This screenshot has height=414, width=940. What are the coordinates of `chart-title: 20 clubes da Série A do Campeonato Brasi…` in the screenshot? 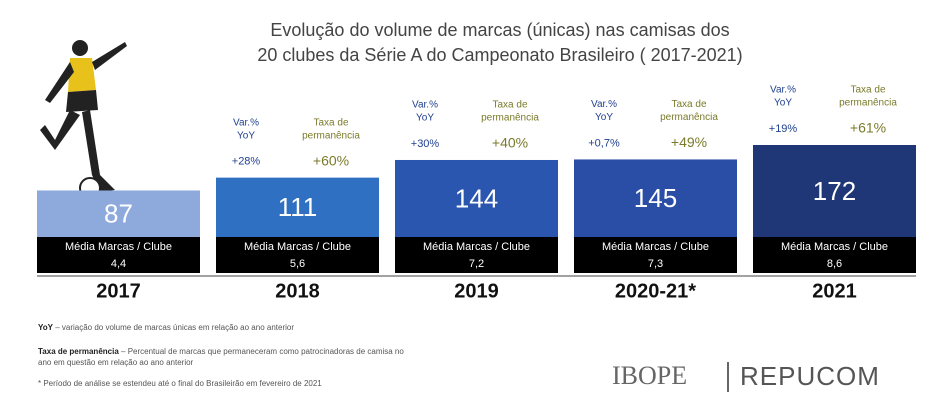 It's located at (499, 55).